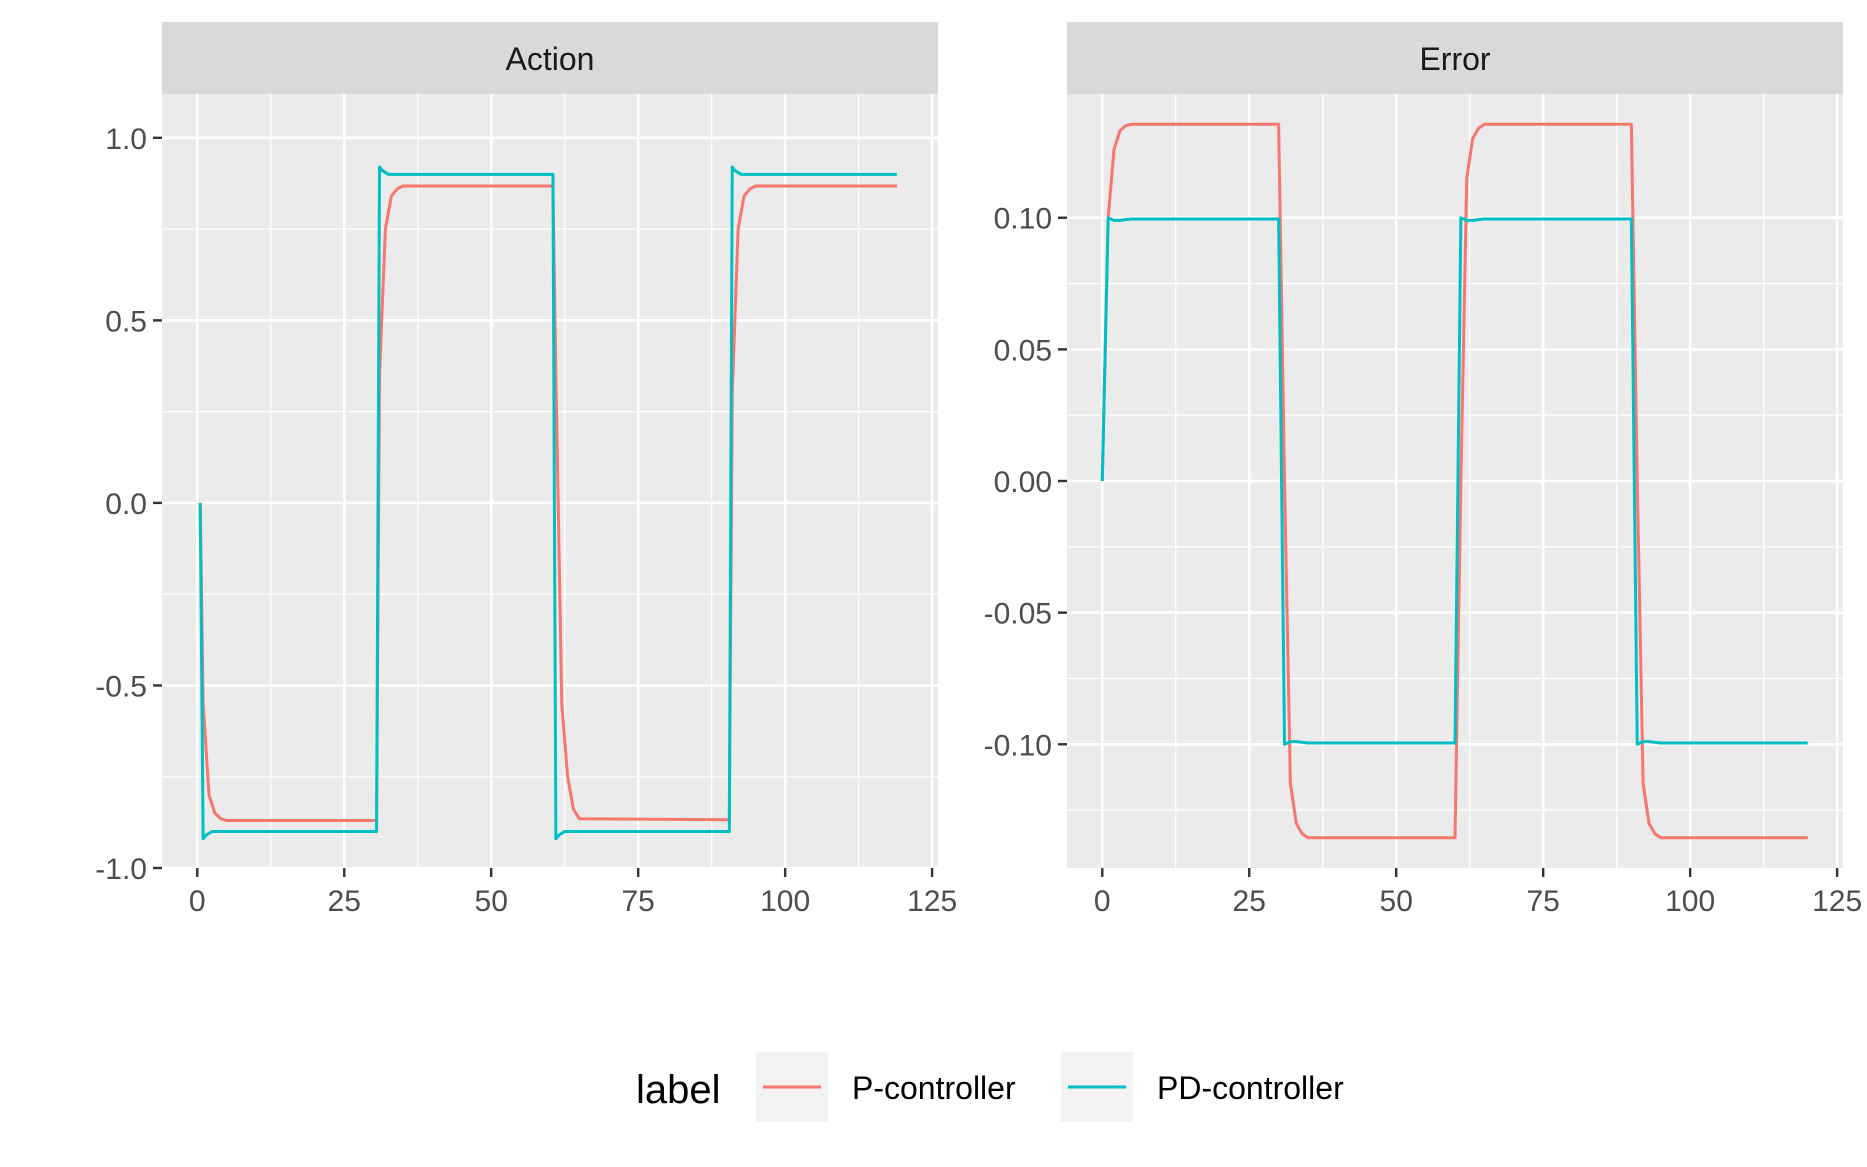 This screenshot has height=1167, width=1867. I want to click on y-tick-label: 0.5, so click(126, 321).